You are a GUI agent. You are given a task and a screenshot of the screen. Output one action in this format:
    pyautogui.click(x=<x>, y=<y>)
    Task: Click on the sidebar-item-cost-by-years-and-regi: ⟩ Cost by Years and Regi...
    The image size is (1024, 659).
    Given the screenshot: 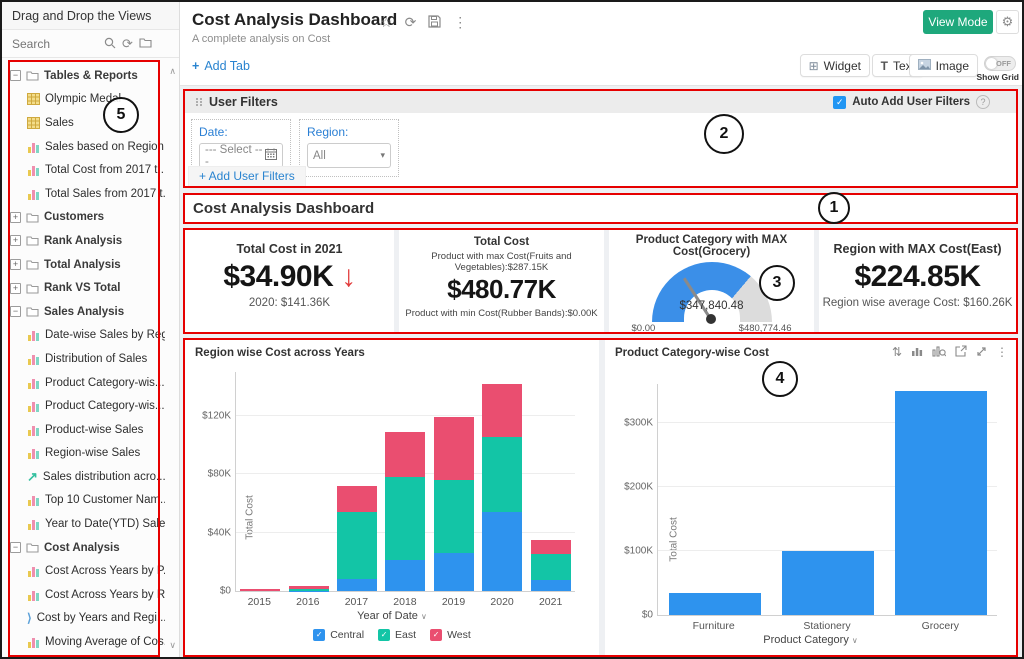 What is the action you would take?
    pyautogui.click(x=83, y=619)
    